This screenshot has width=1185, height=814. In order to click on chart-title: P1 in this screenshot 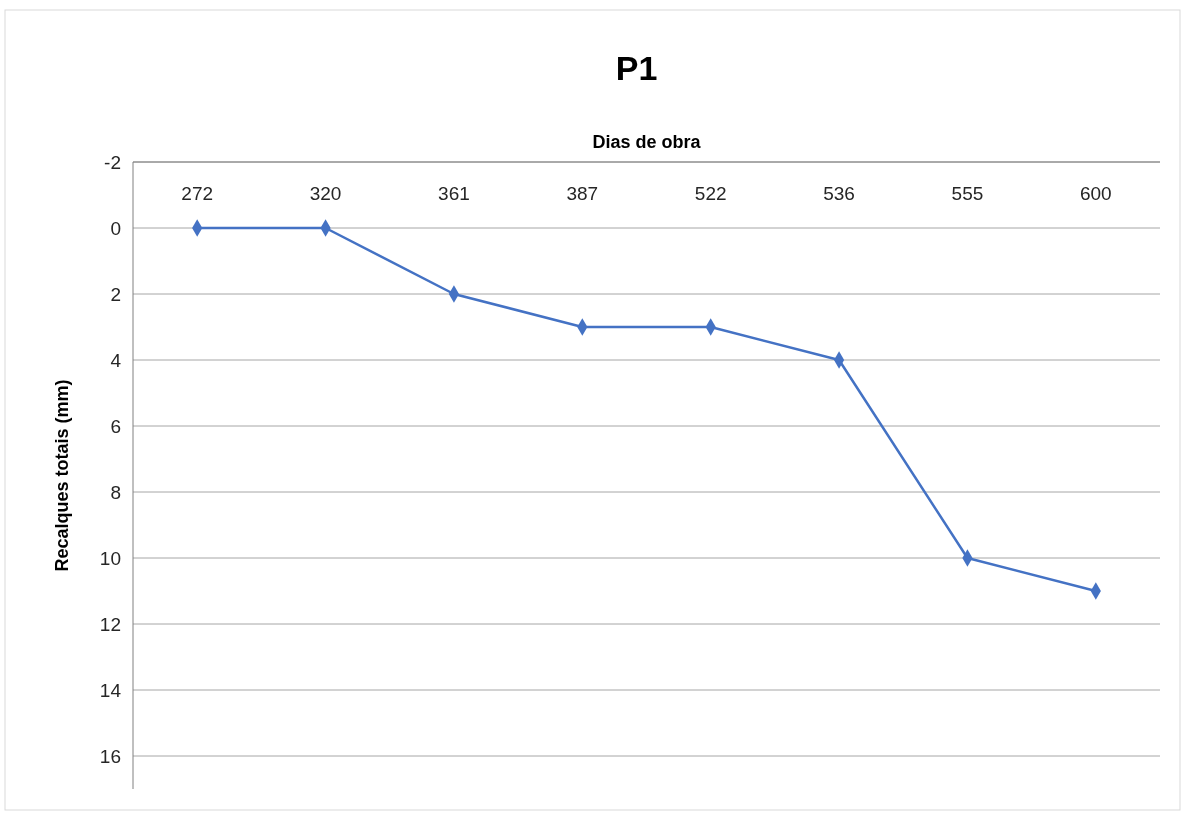, I will do `click(636, 68)`.